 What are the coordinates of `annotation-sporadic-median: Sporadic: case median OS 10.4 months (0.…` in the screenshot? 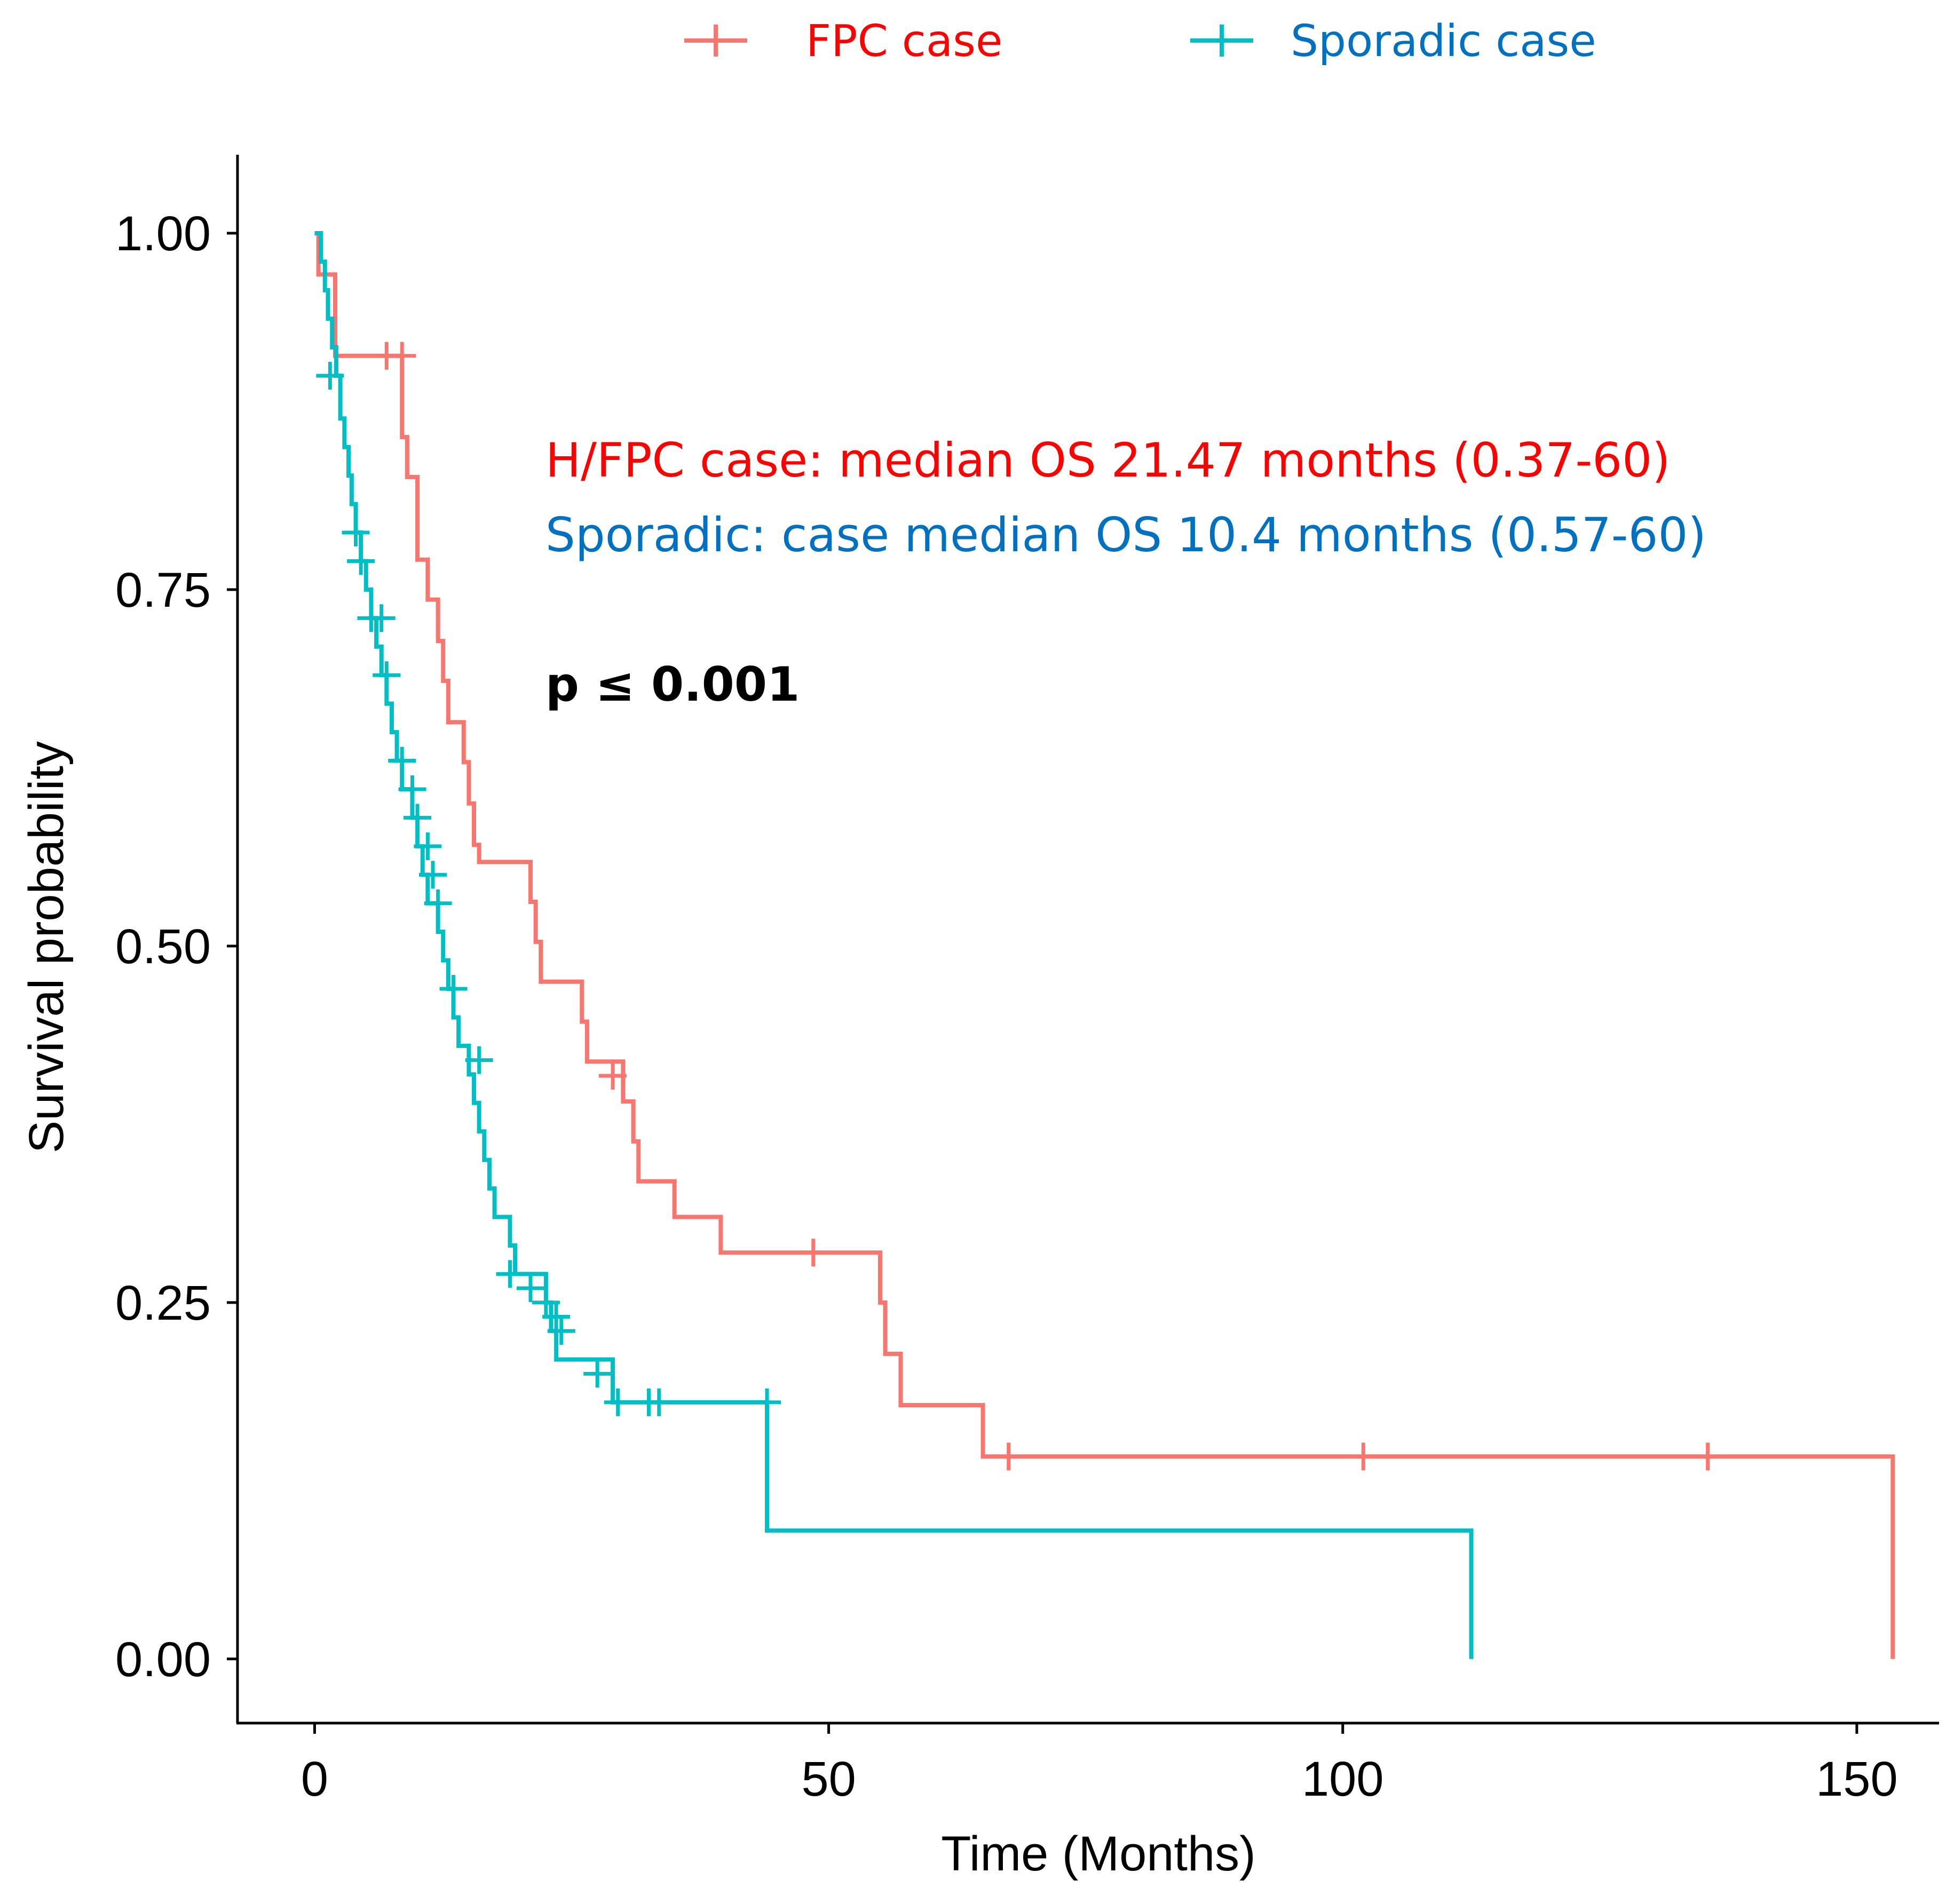 It's located at (1125, 534).